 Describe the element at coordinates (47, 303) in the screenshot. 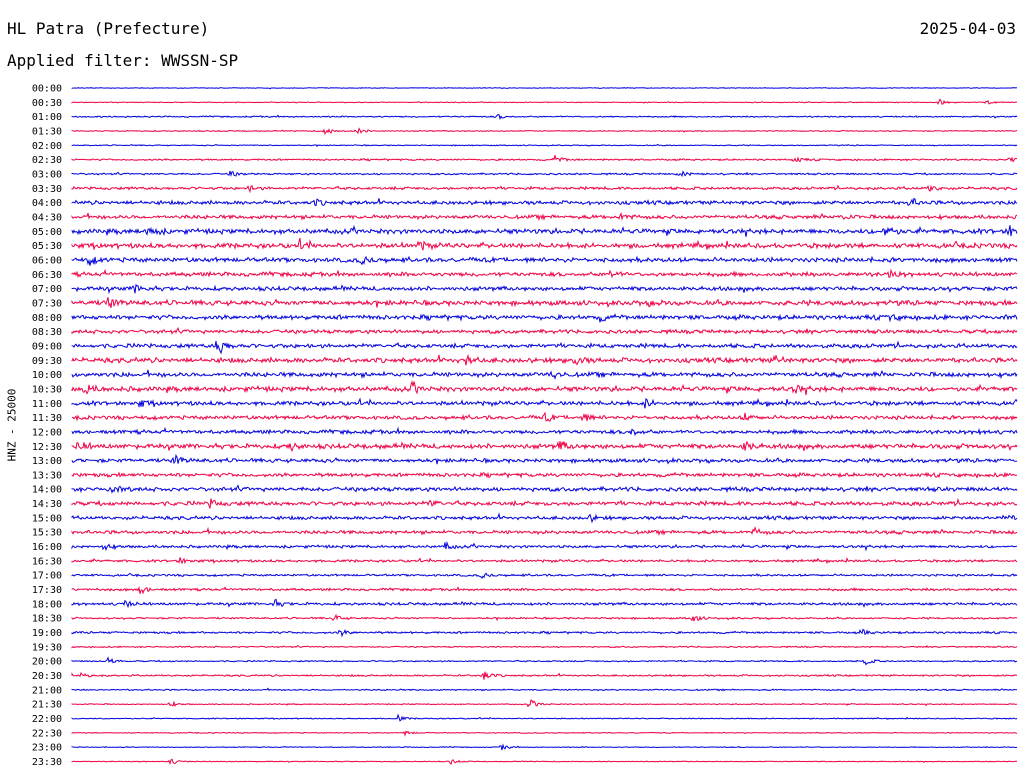

I see `time-label: 07:30` at that location.